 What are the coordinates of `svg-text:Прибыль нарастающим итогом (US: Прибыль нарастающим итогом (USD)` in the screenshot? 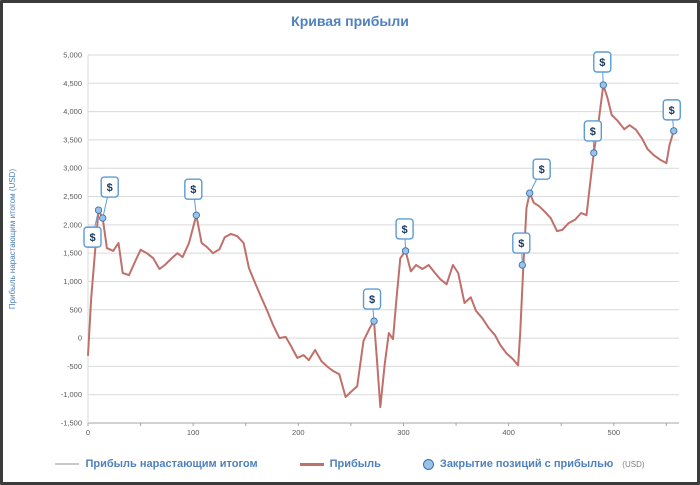 It's located at (12, 239).